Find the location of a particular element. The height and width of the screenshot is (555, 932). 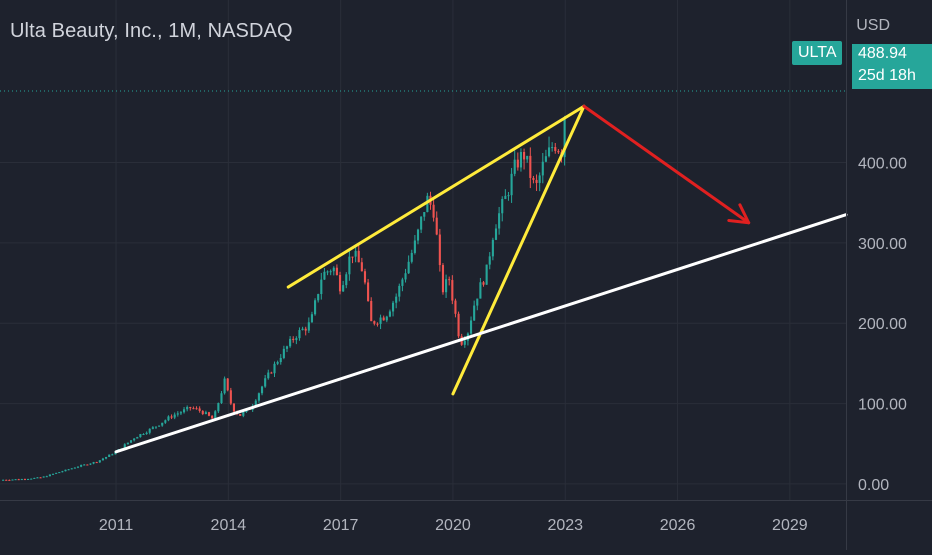

currency-label: USD is located at coordinates (873, 25).